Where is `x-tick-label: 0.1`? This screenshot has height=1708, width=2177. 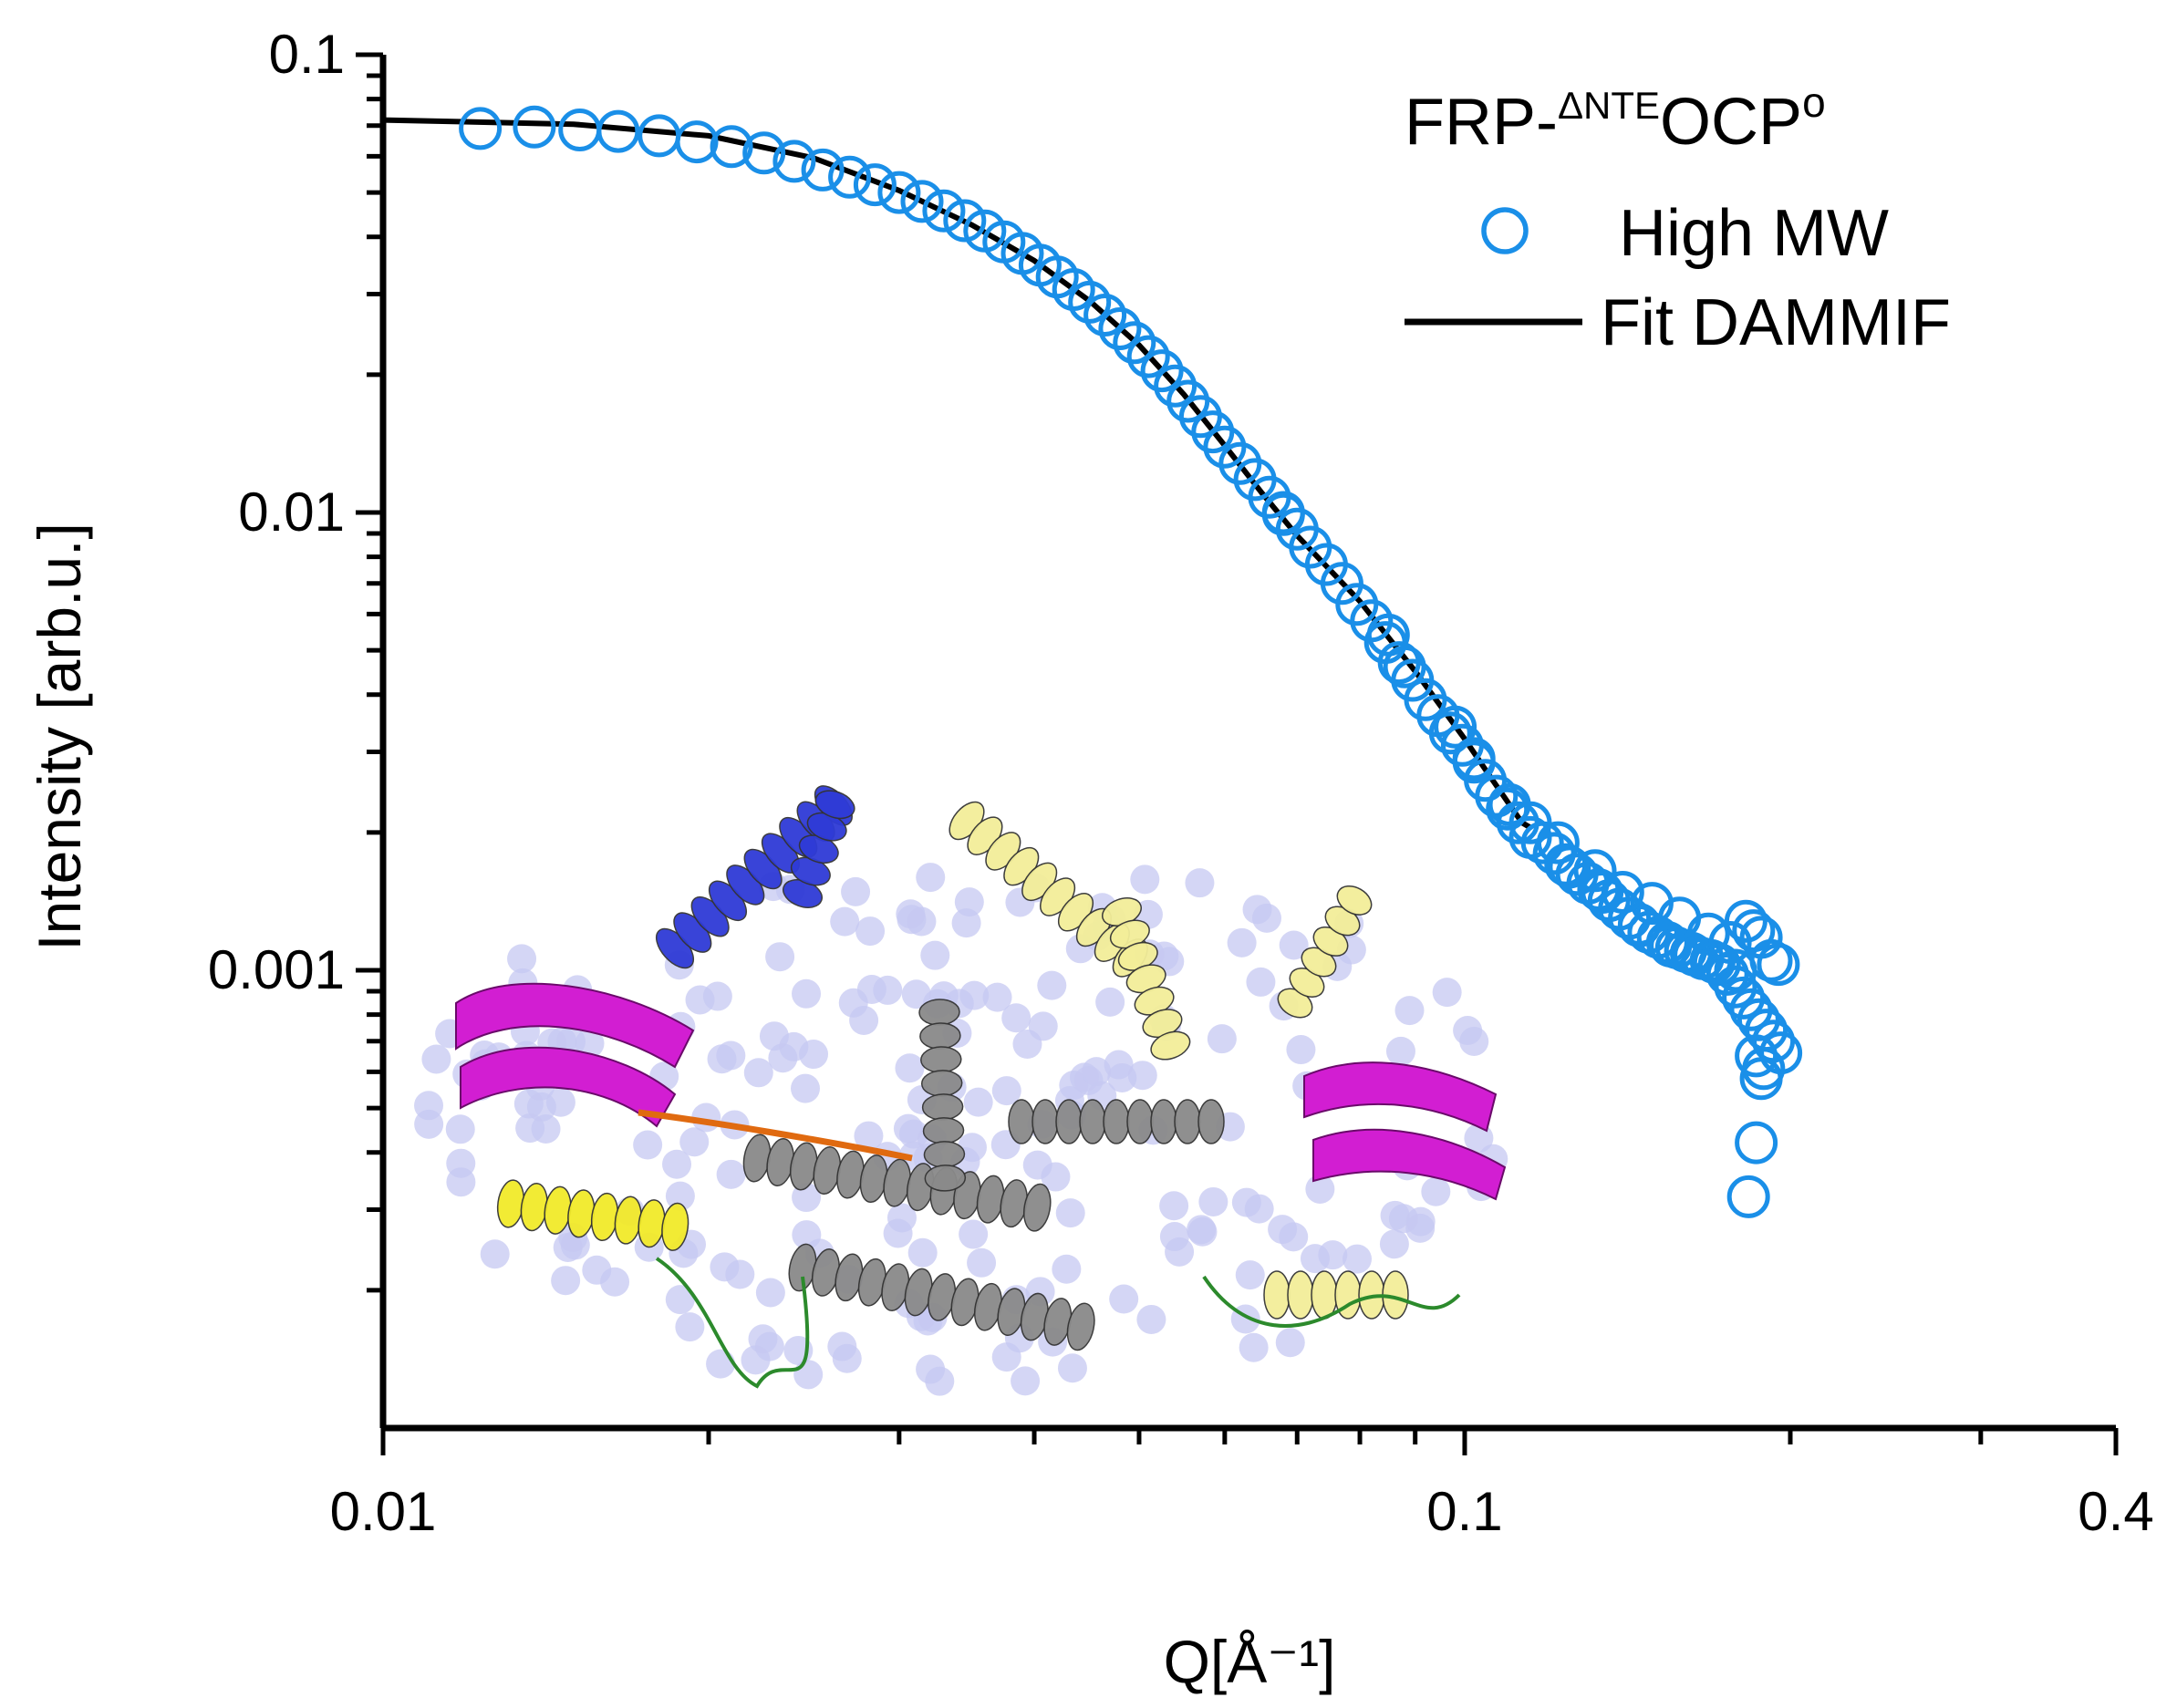 x-tick-label: 0.1 is located at coordinates (1464, 1511).